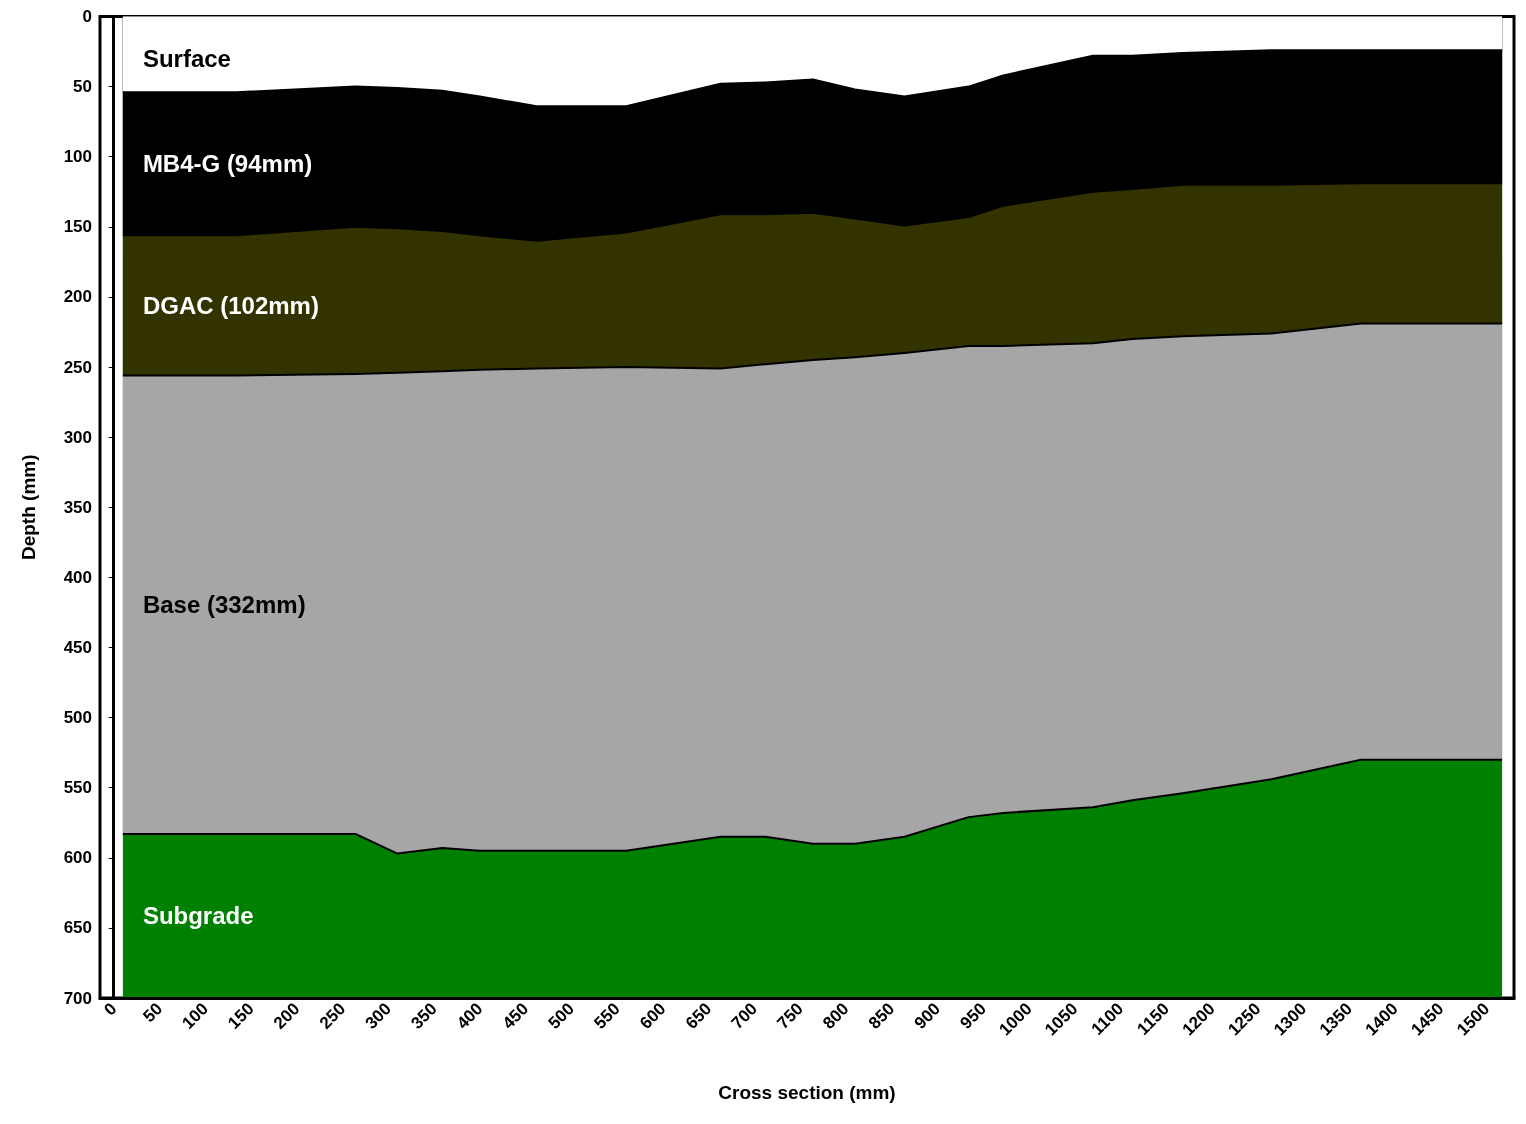  I want to click on x-tick-label: 50, so click(153, 1013).